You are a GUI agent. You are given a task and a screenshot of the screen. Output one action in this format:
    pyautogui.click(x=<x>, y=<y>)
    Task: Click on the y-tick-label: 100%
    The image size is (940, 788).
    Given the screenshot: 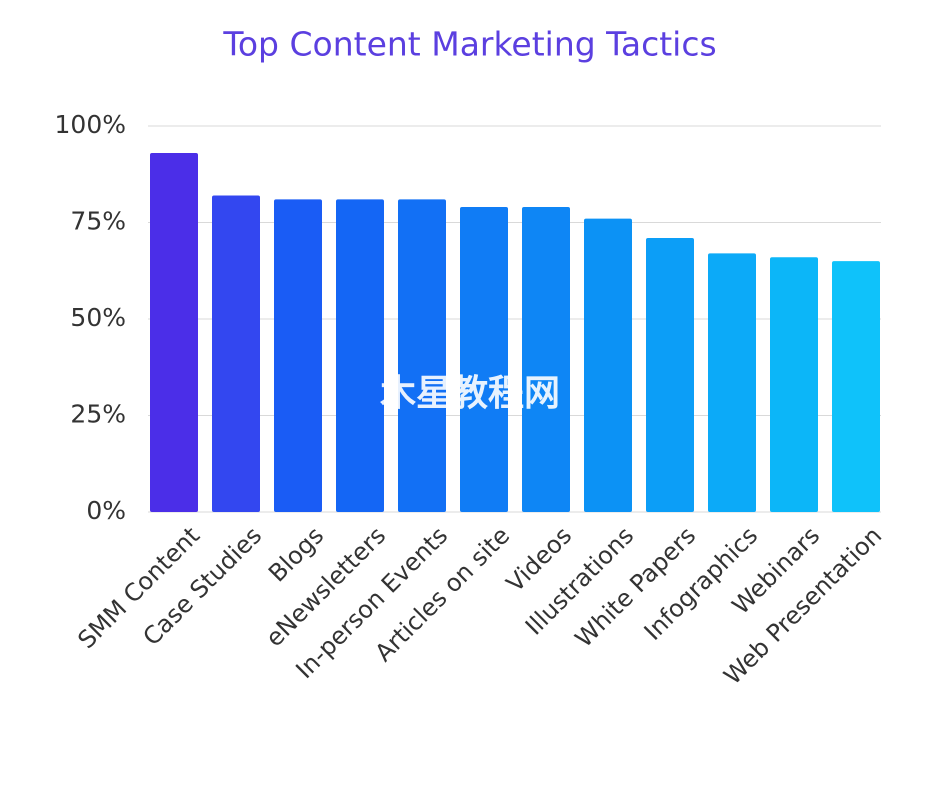 What is the action you would take?
    pyautogui.click(x=90, y=124)
    